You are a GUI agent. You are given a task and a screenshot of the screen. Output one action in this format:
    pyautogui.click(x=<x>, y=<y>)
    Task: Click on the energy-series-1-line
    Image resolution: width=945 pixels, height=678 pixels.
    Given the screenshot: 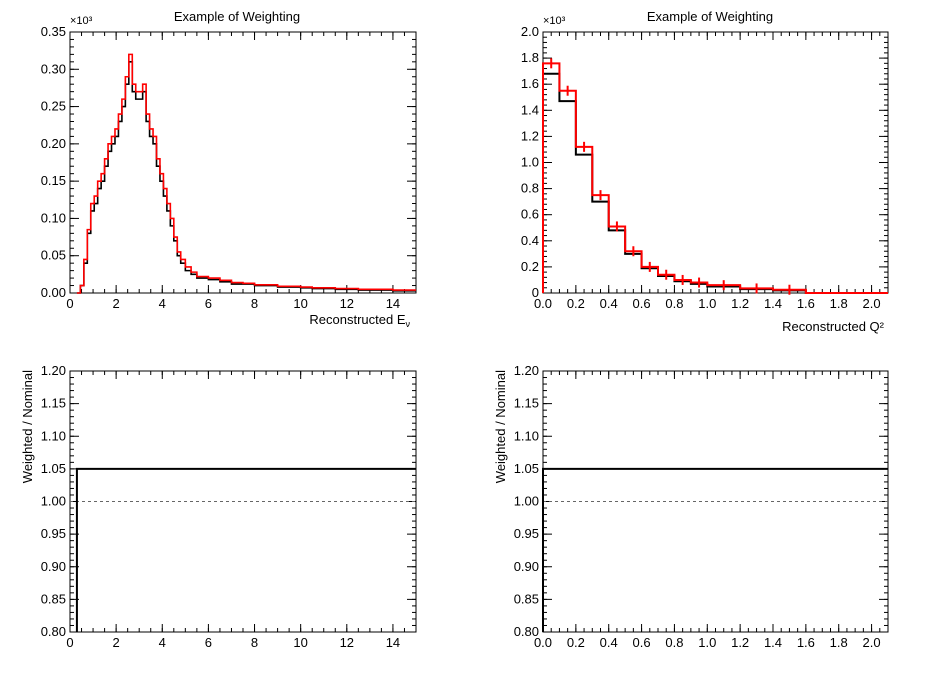 What is the action you would take?
    pyautogui.click(x=246, y=173)
    